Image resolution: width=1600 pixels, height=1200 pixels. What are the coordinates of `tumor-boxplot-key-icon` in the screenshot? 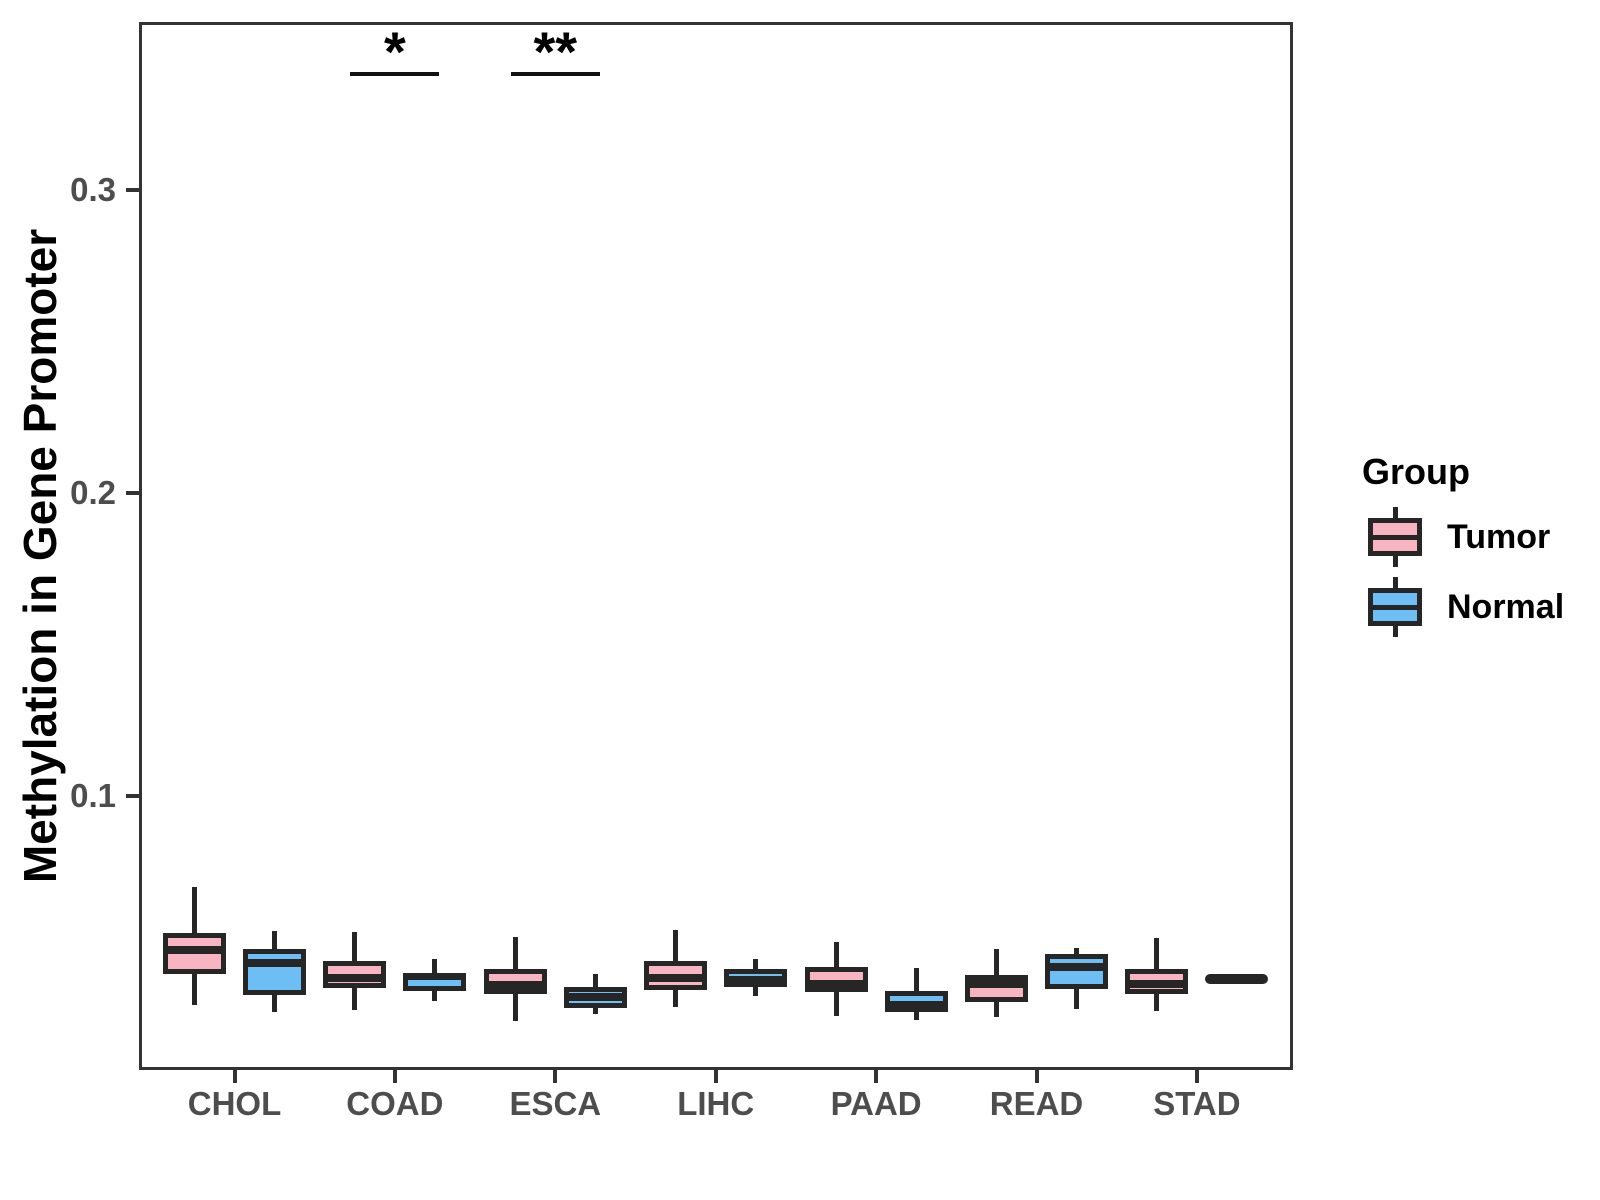 It's located at (1395, 537).